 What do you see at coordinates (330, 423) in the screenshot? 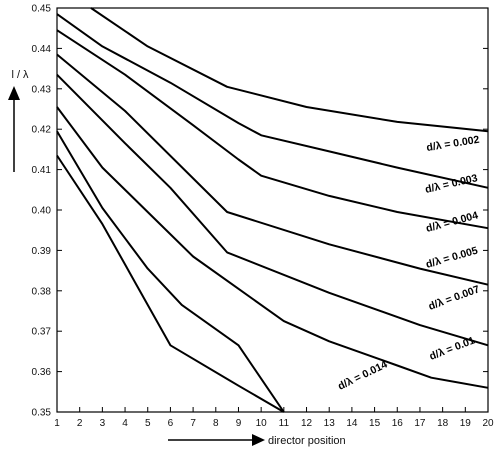
I see `x-tick-label: 13` at bounding box center [330, 423].